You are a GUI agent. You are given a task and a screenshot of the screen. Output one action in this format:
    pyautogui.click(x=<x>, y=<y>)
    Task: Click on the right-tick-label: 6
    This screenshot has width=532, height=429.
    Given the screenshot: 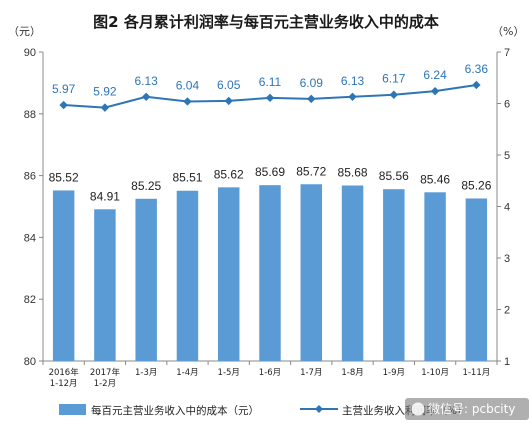 What is the action you would take?
    pyautogui.click(x=507, y=105)
    